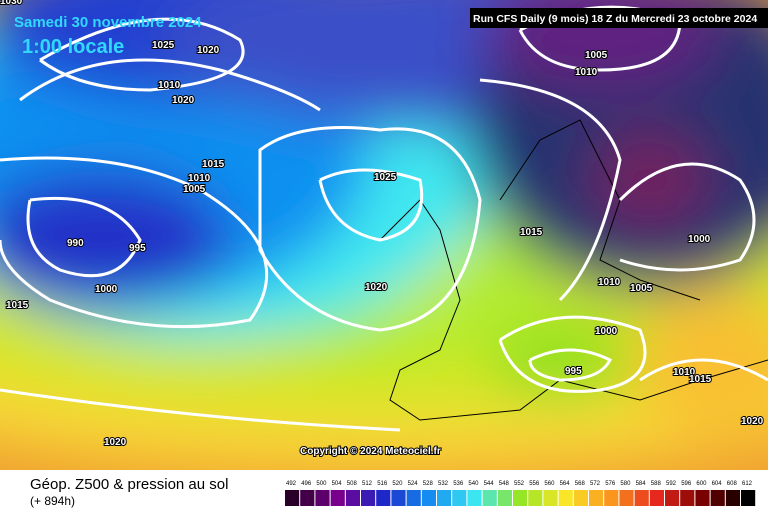  Describe the element at coordinates (367, 484) in the screenshot. I see `scale-label: 512` at that location.